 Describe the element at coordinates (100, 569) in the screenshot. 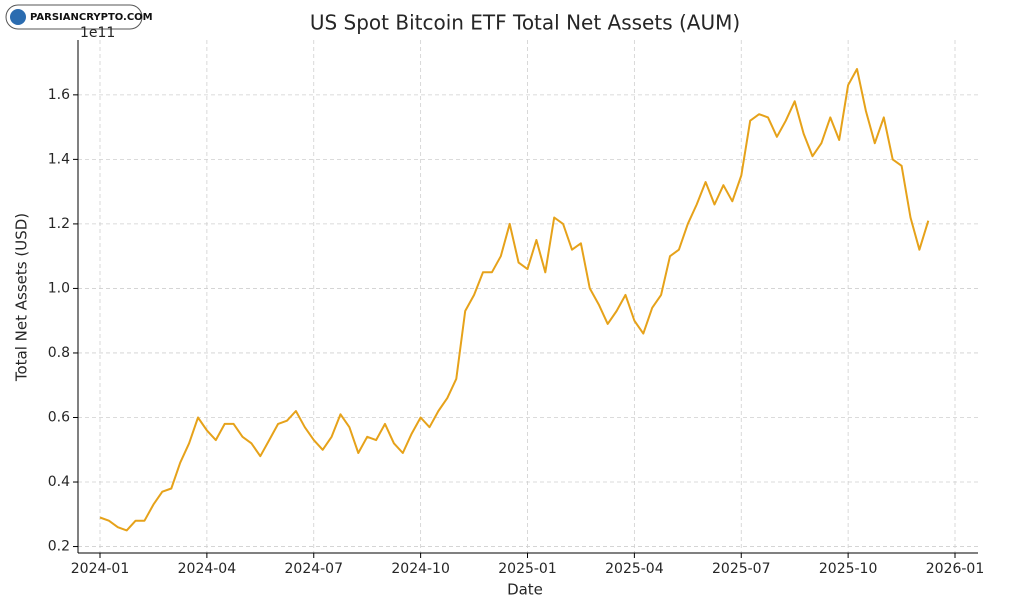

I see `x-tick-label: 2024-01` at that location.